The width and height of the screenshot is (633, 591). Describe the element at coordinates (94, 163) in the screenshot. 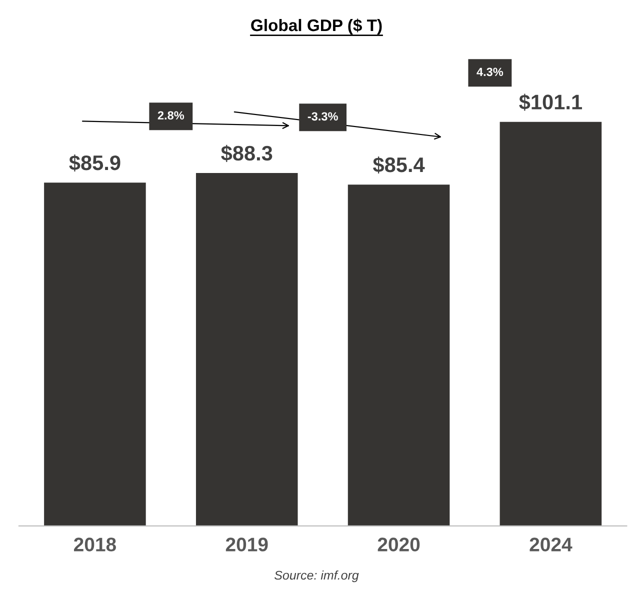

I see `data-label: $85.9` at that location.